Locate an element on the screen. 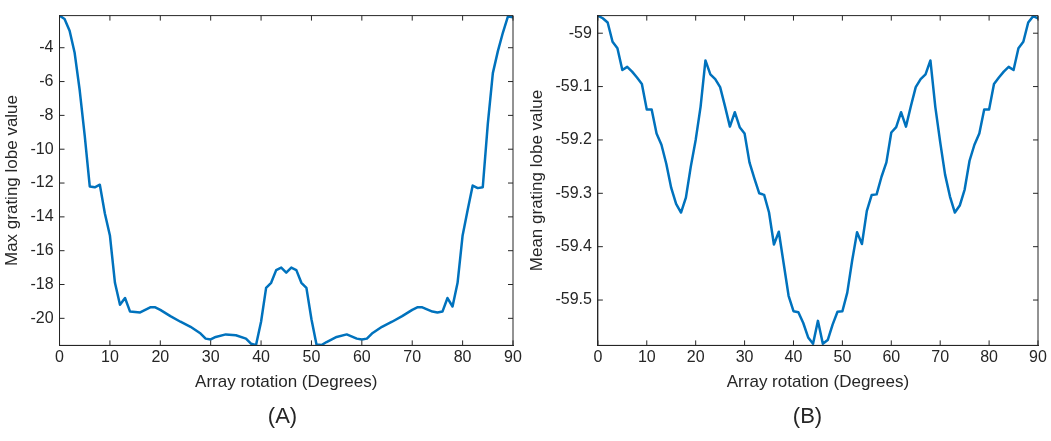  y-tick-label: -6 is located at coordinates (46, 80).